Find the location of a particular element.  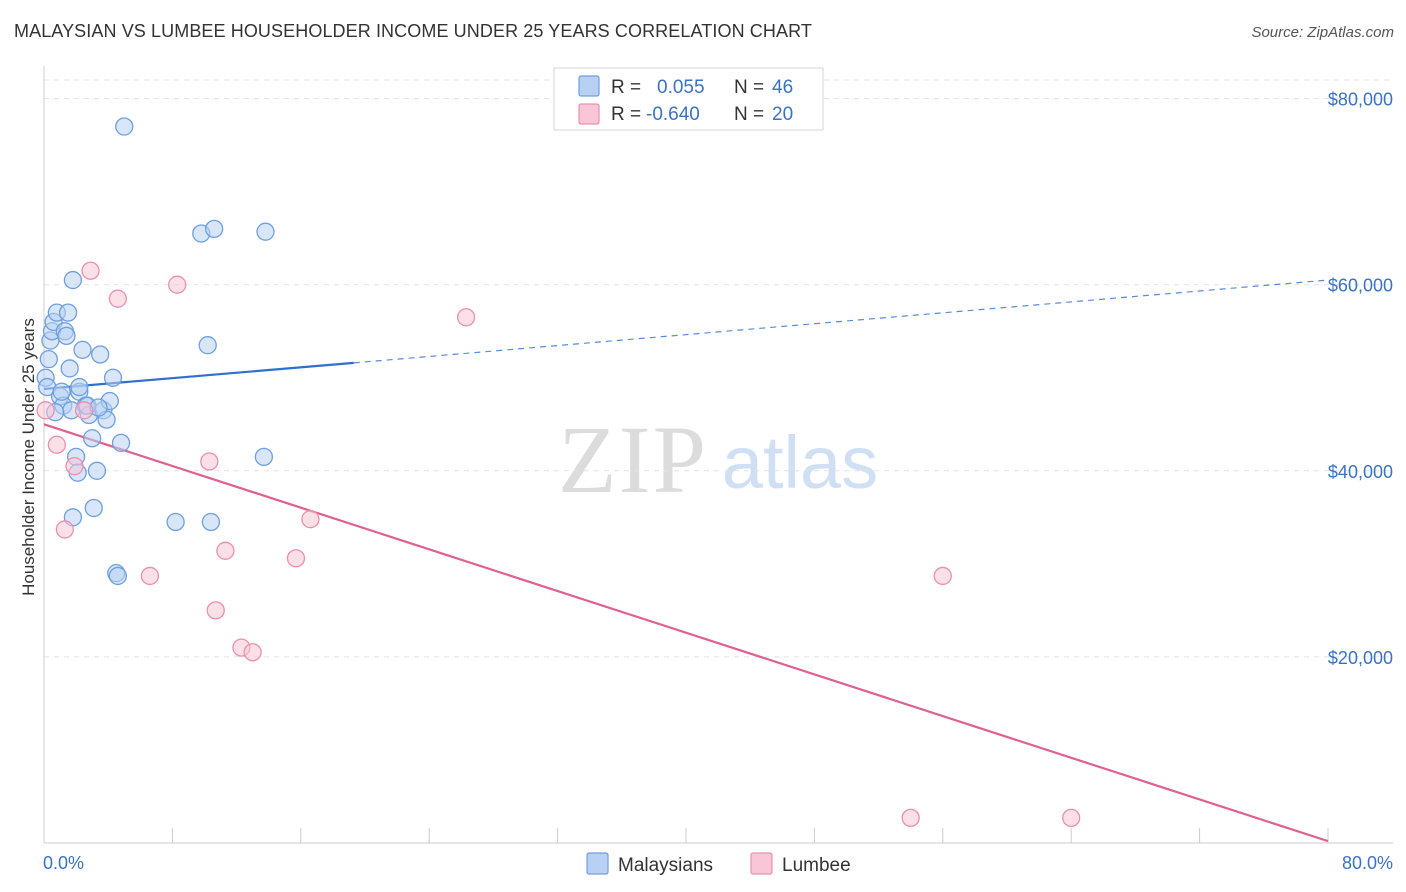

legend-swatch-lumbee is located at coordinates (589, 114).